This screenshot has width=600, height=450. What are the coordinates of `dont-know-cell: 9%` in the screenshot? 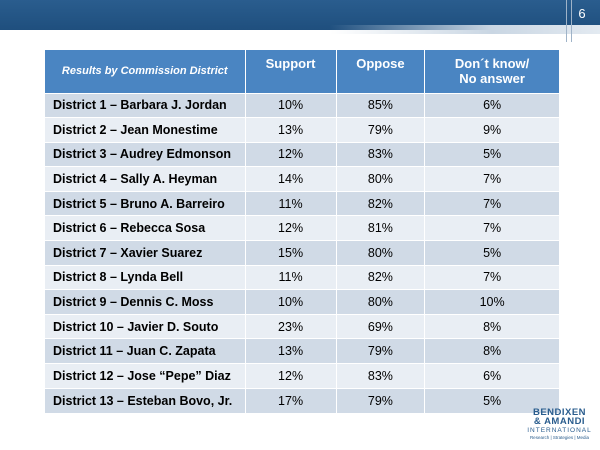 It's located at (491, 130).